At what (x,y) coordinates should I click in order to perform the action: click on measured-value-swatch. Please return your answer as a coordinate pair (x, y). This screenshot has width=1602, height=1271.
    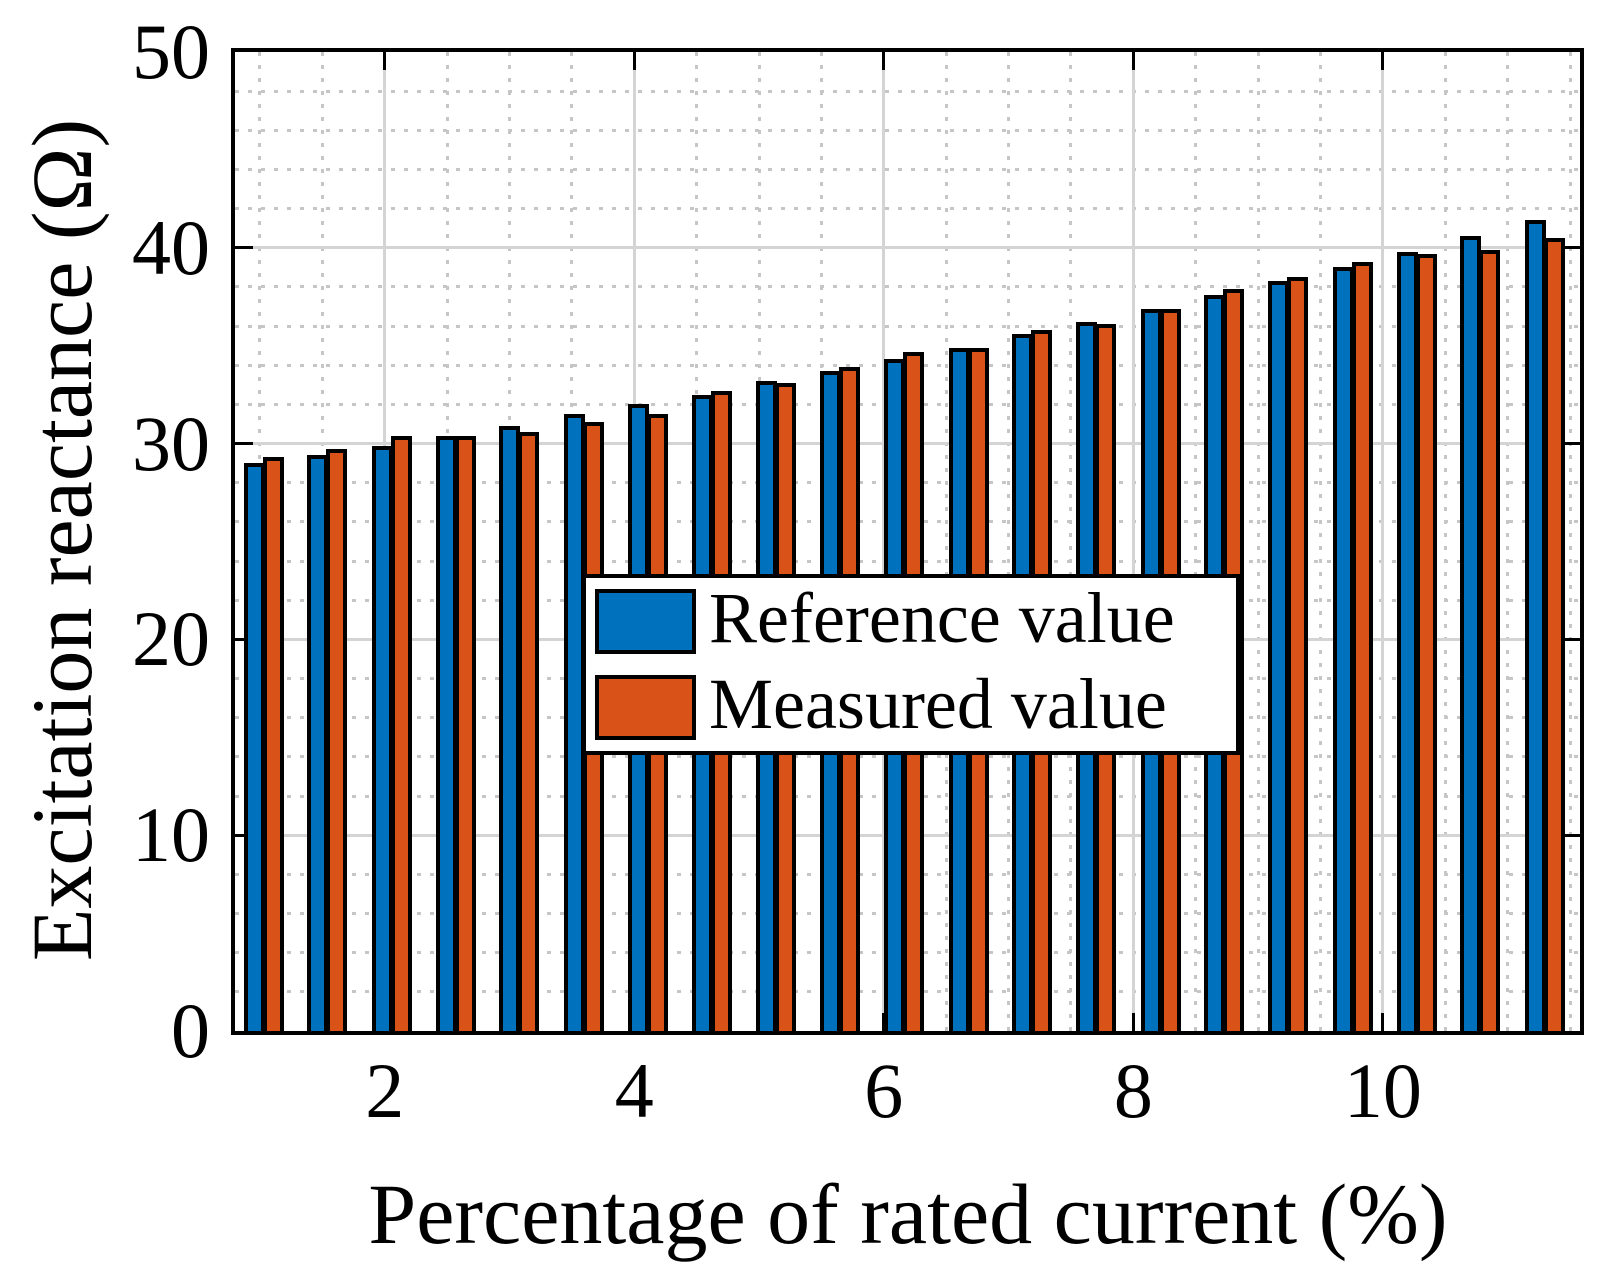
    Looking at the image, I should click on (645, 707).